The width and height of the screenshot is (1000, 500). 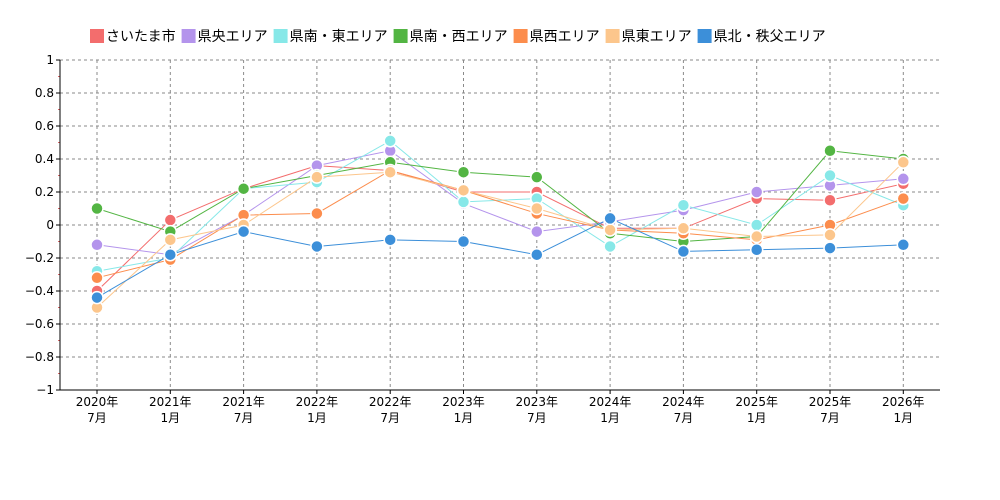 I want to click on y-tick-label: −0.2, so click(x=39, y=258).